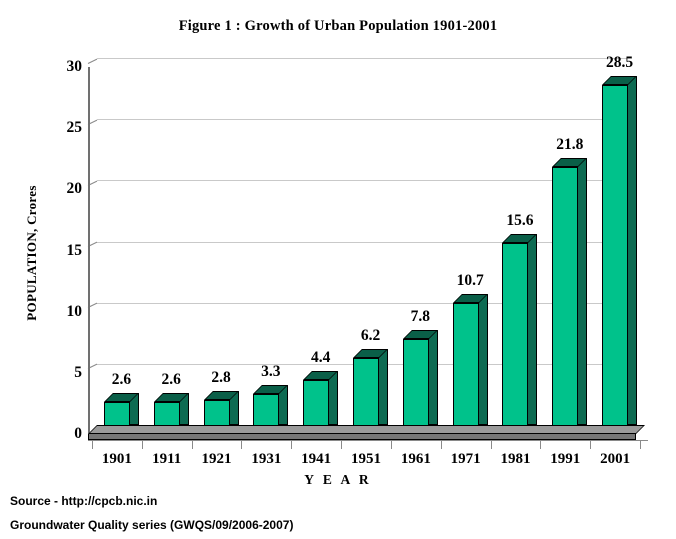  Describe the element at coordinates (63, 249) in the screenshot. I see `y-axis-tick-label-wrap: 15` at that location.